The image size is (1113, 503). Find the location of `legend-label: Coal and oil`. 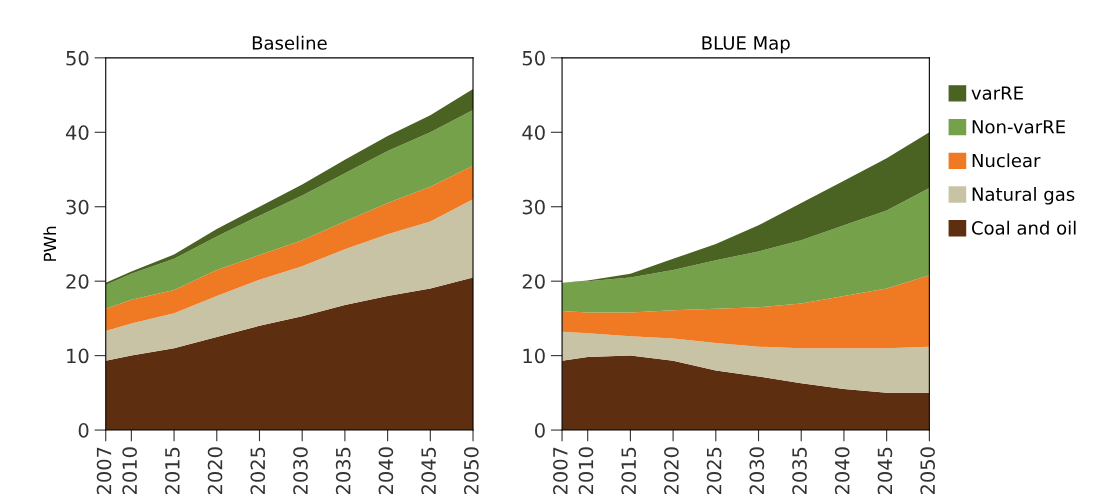

legend-label: Coal and oil is located at coordinates (1023, 227).